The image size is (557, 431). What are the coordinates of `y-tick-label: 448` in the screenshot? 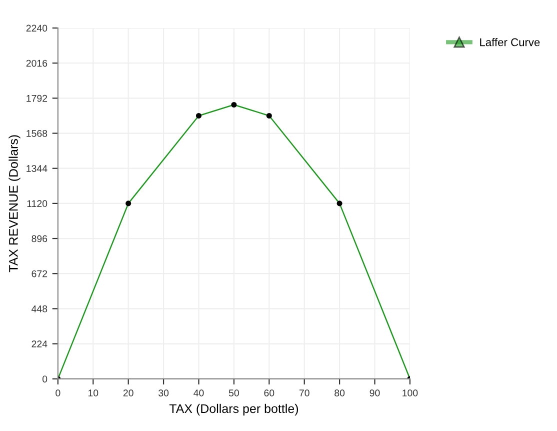 It's located at (40, 308).